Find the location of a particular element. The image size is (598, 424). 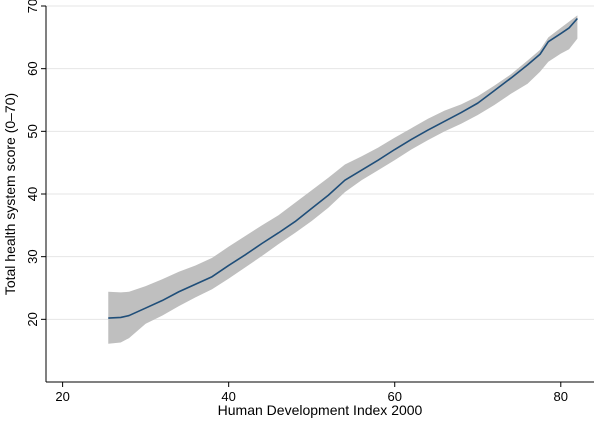

x-tick-label: 60 is located at coordinates (394, 396).